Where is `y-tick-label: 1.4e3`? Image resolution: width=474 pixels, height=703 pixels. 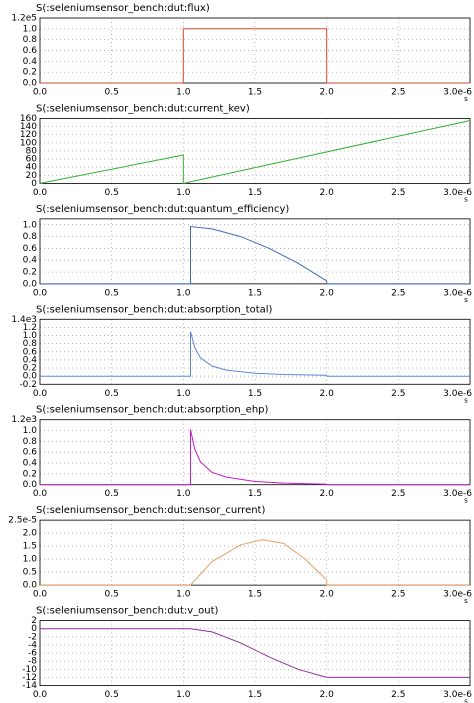
y-tick-label: 1.4e3 is located at coordinates (24, 320).